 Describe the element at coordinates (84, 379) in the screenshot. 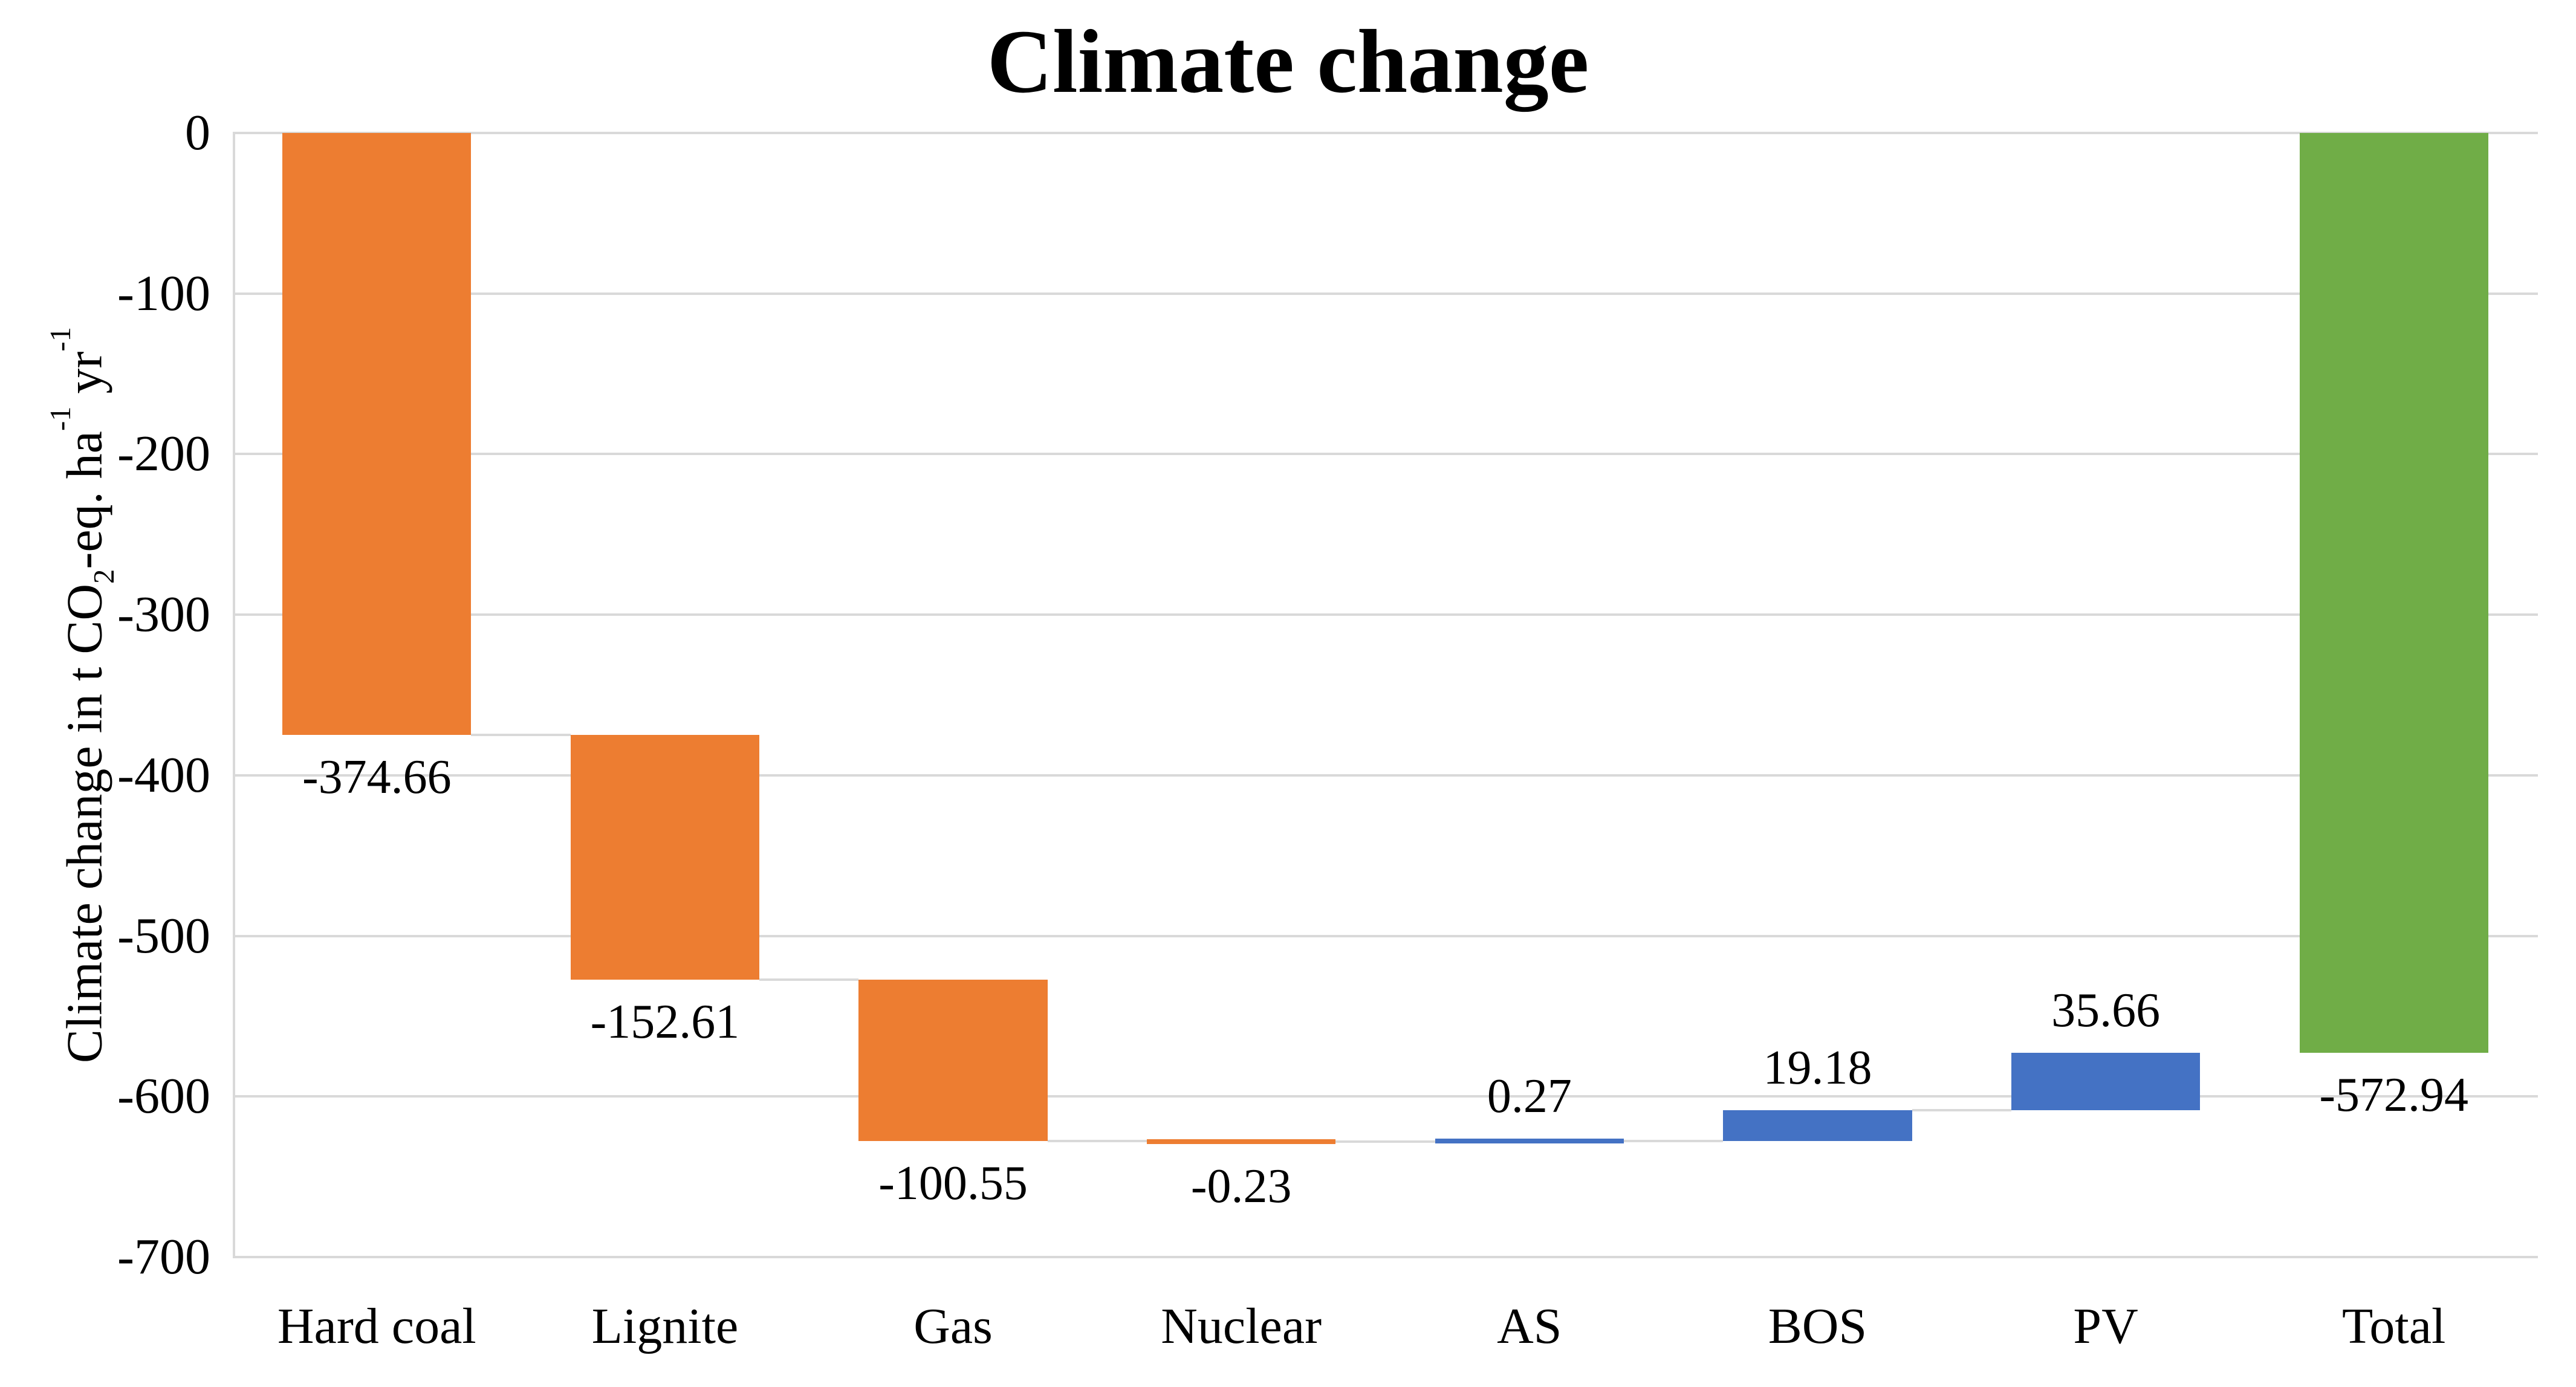

I see `y-axis-title-text: yr` at that location.